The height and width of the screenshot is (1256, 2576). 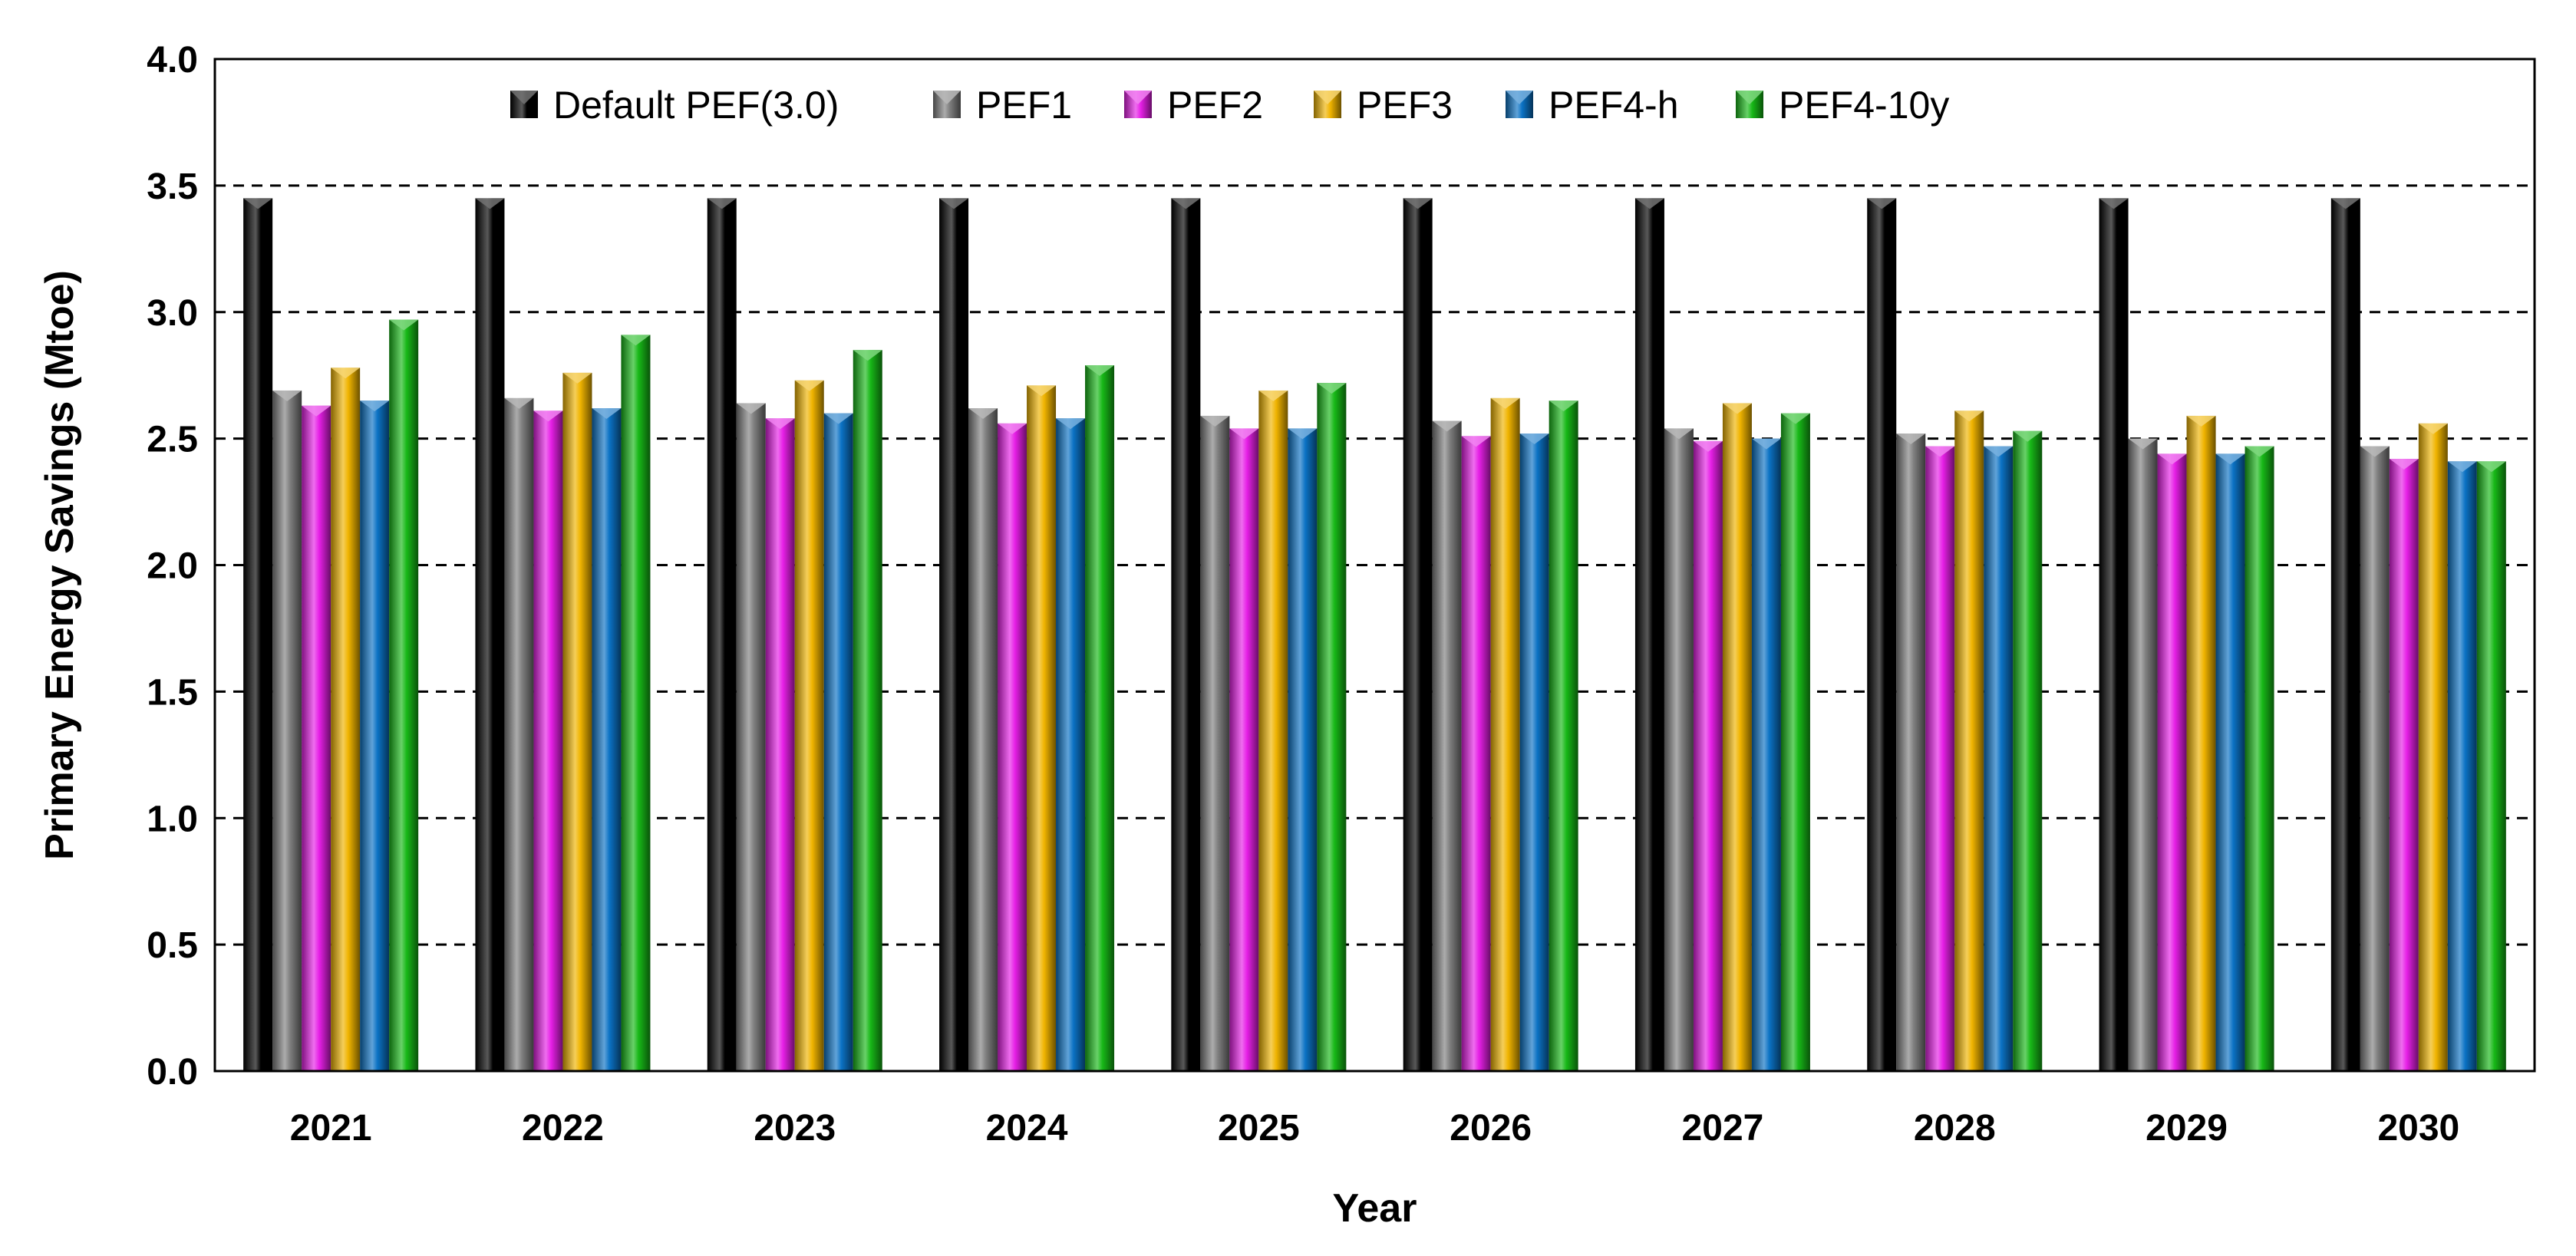 I want to click on x-tick-label: 2028, so click(x=1955, y=1128).